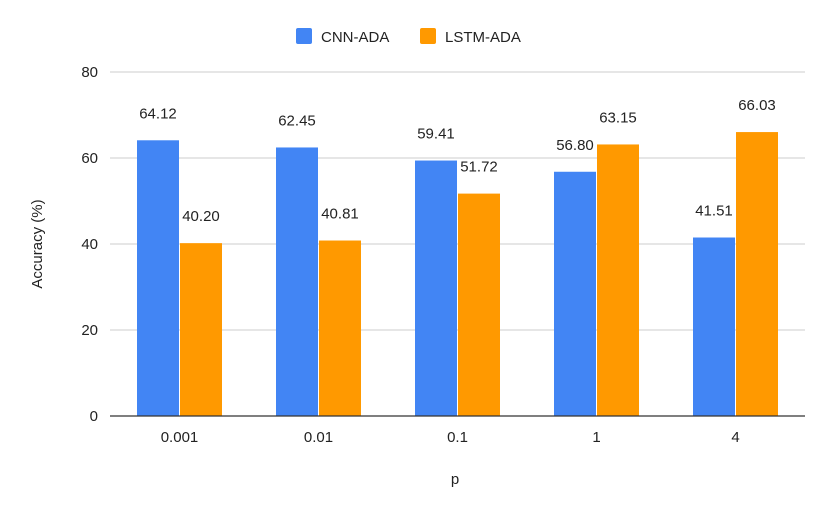 The height and width of the screenshot is (514, 830). What do you see at coordinates (201, 329) in the screenshot?
I see `bar-lstm-ada-0.001` at bounding box center [201, 329].